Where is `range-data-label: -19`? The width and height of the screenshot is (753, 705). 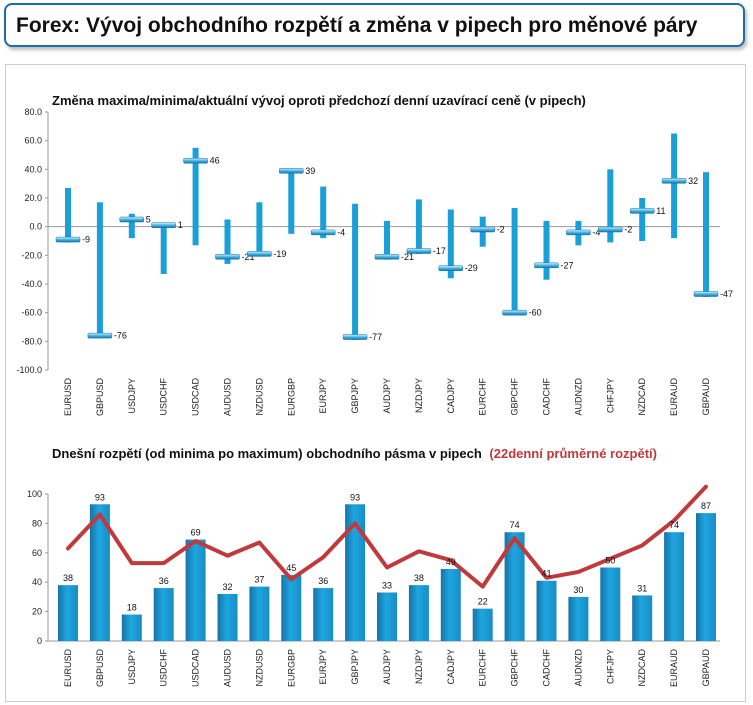 range-data-label: -19 is located at coordinates (279, 254).